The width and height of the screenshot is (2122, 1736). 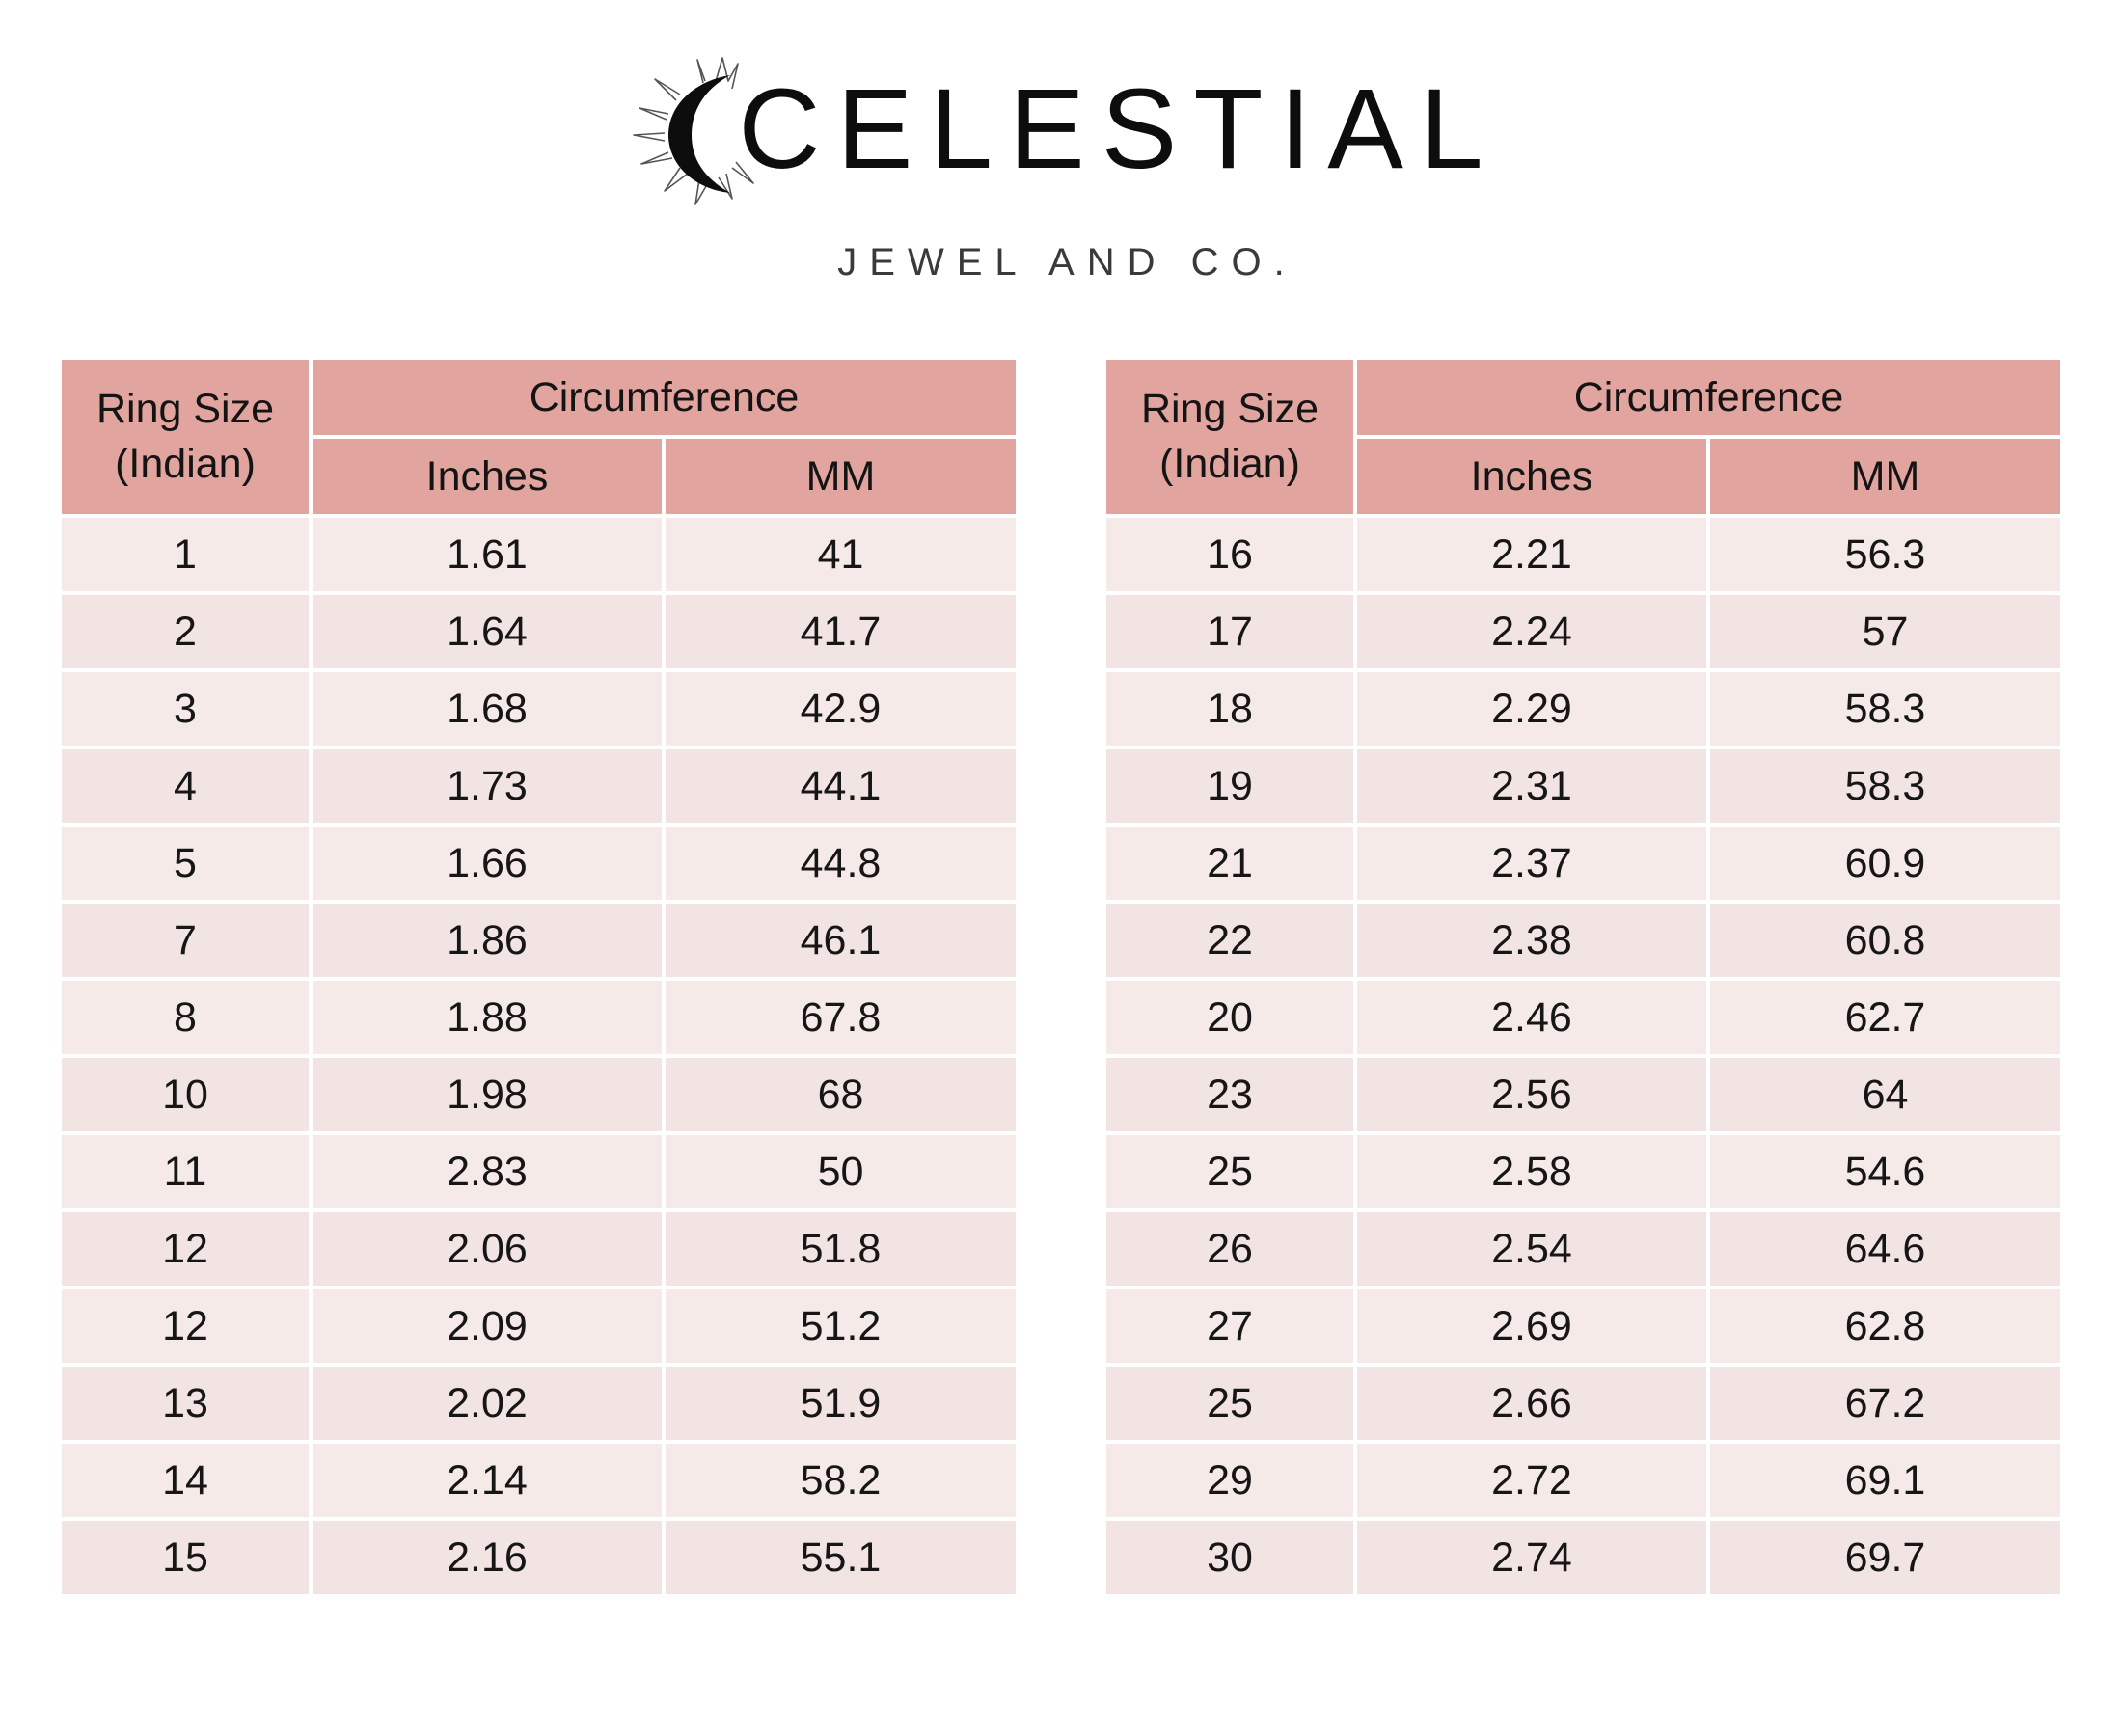 I want to click on table-row: 27 2.69 62.8, so click(x=1583, y=1326).